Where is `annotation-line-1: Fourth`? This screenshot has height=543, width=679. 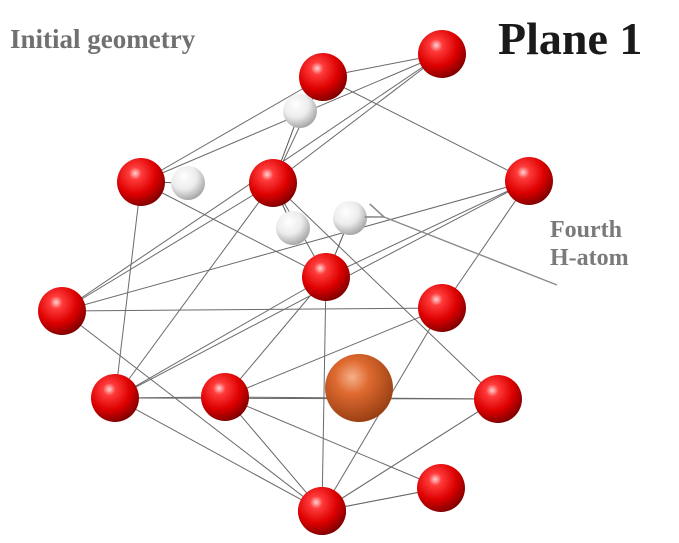
annotation-line-1: Fourth is located at coordinates (586, 230).